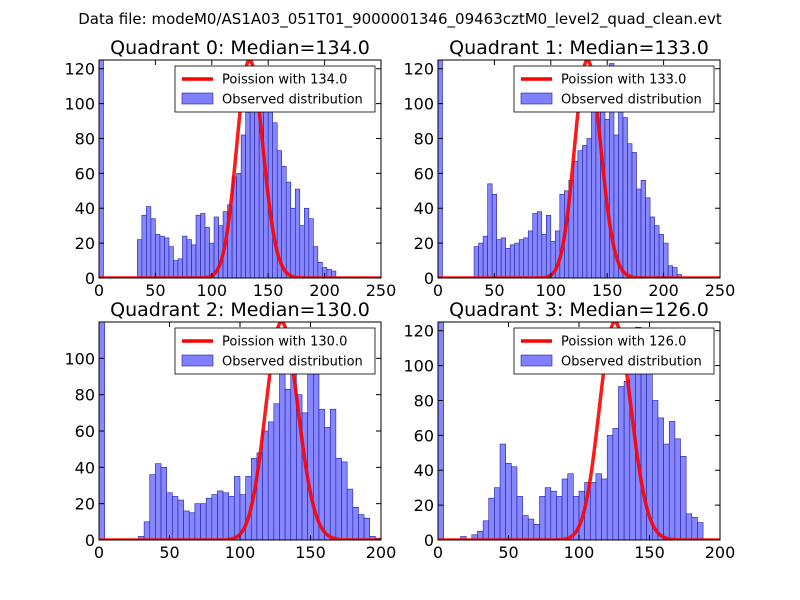 This screenshot has width=800, height=600. I want to click on legend-box, so click(614, 89).